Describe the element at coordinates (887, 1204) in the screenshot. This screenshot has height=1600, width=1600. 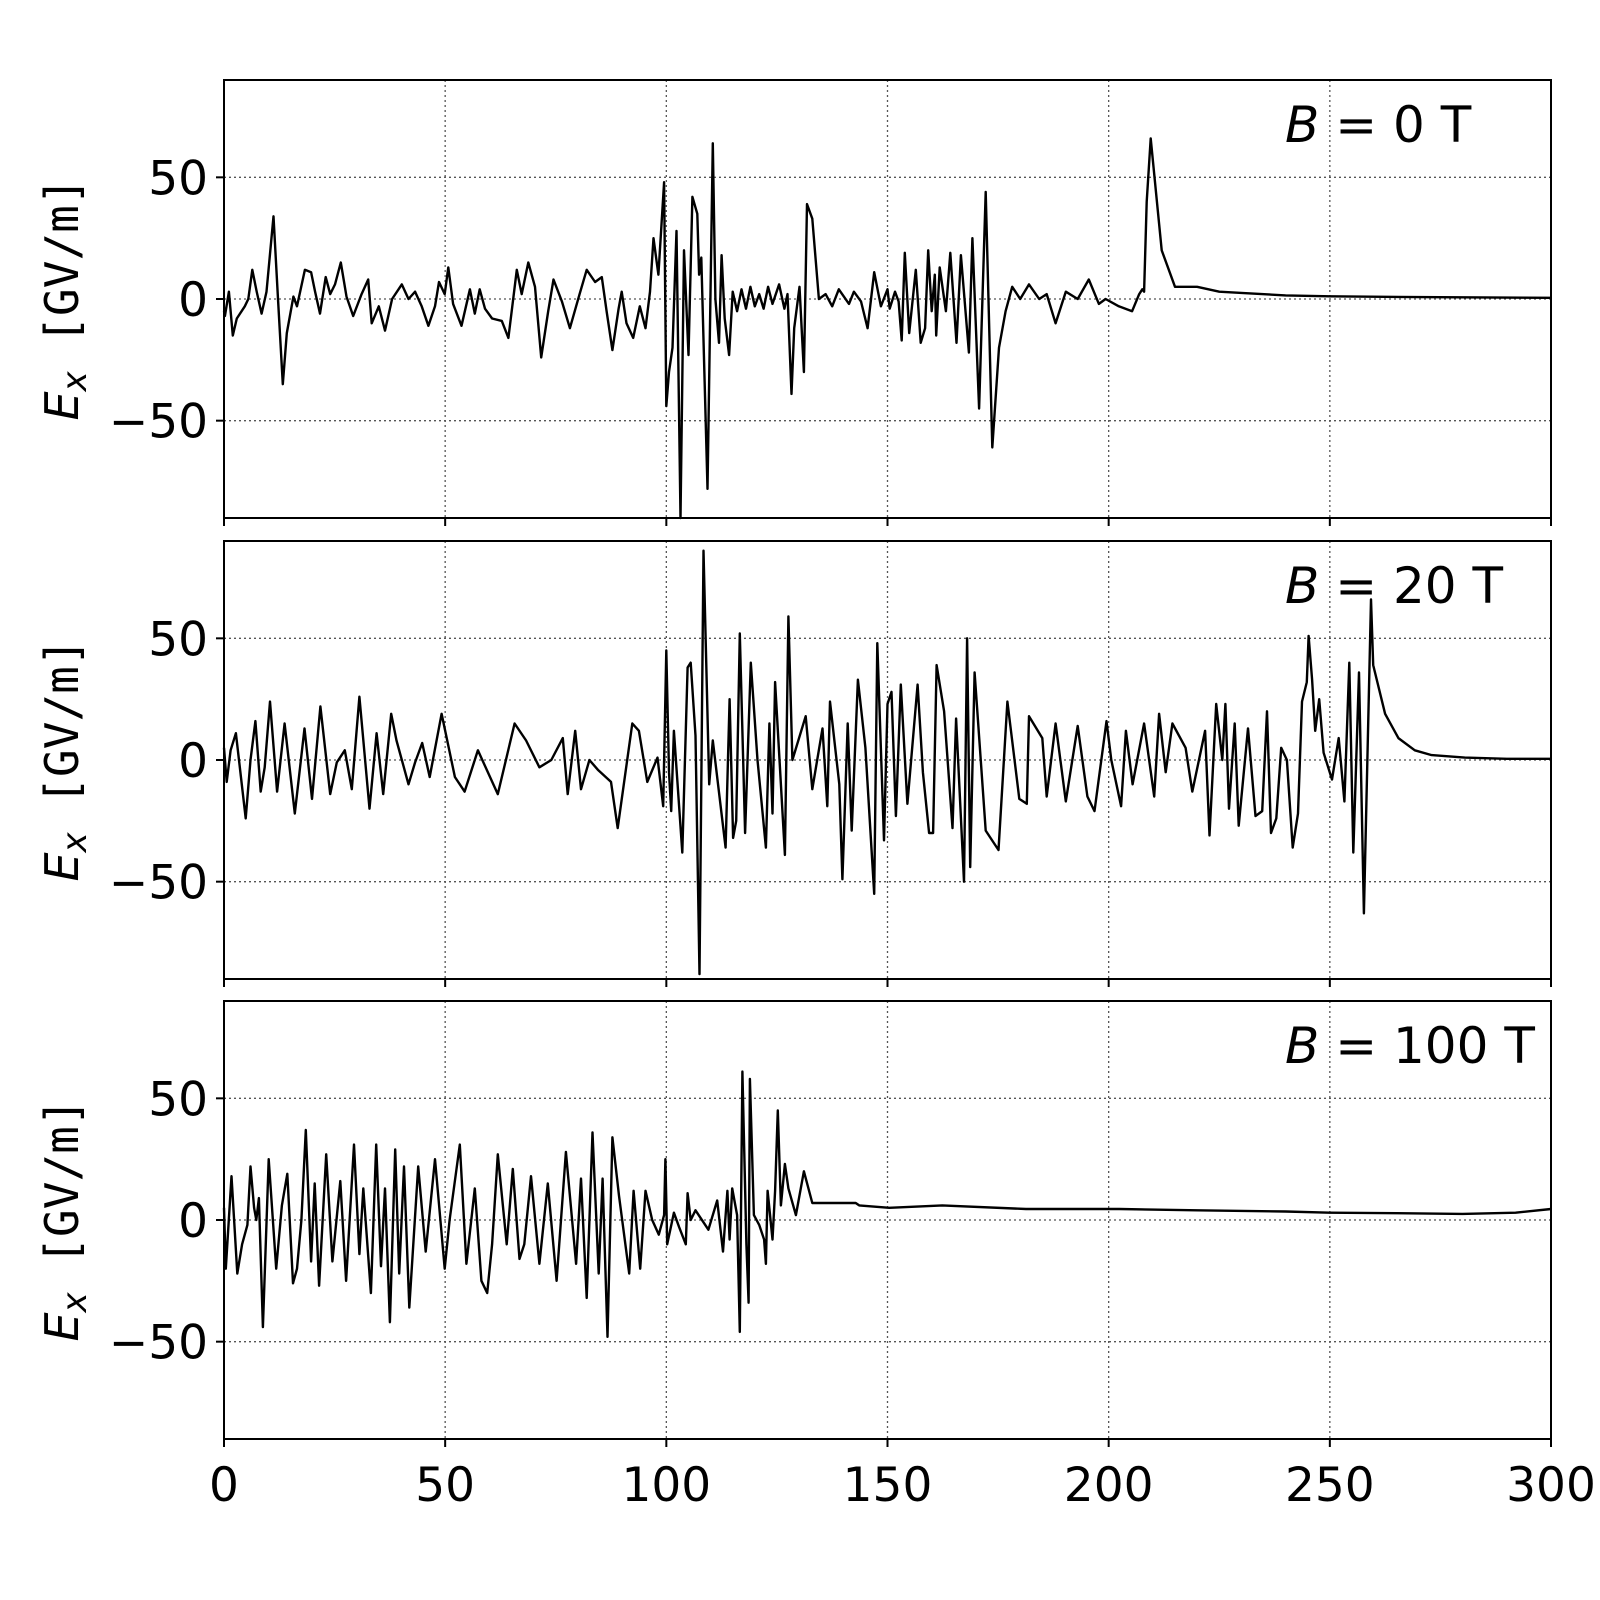
I see `series-line` at that location.